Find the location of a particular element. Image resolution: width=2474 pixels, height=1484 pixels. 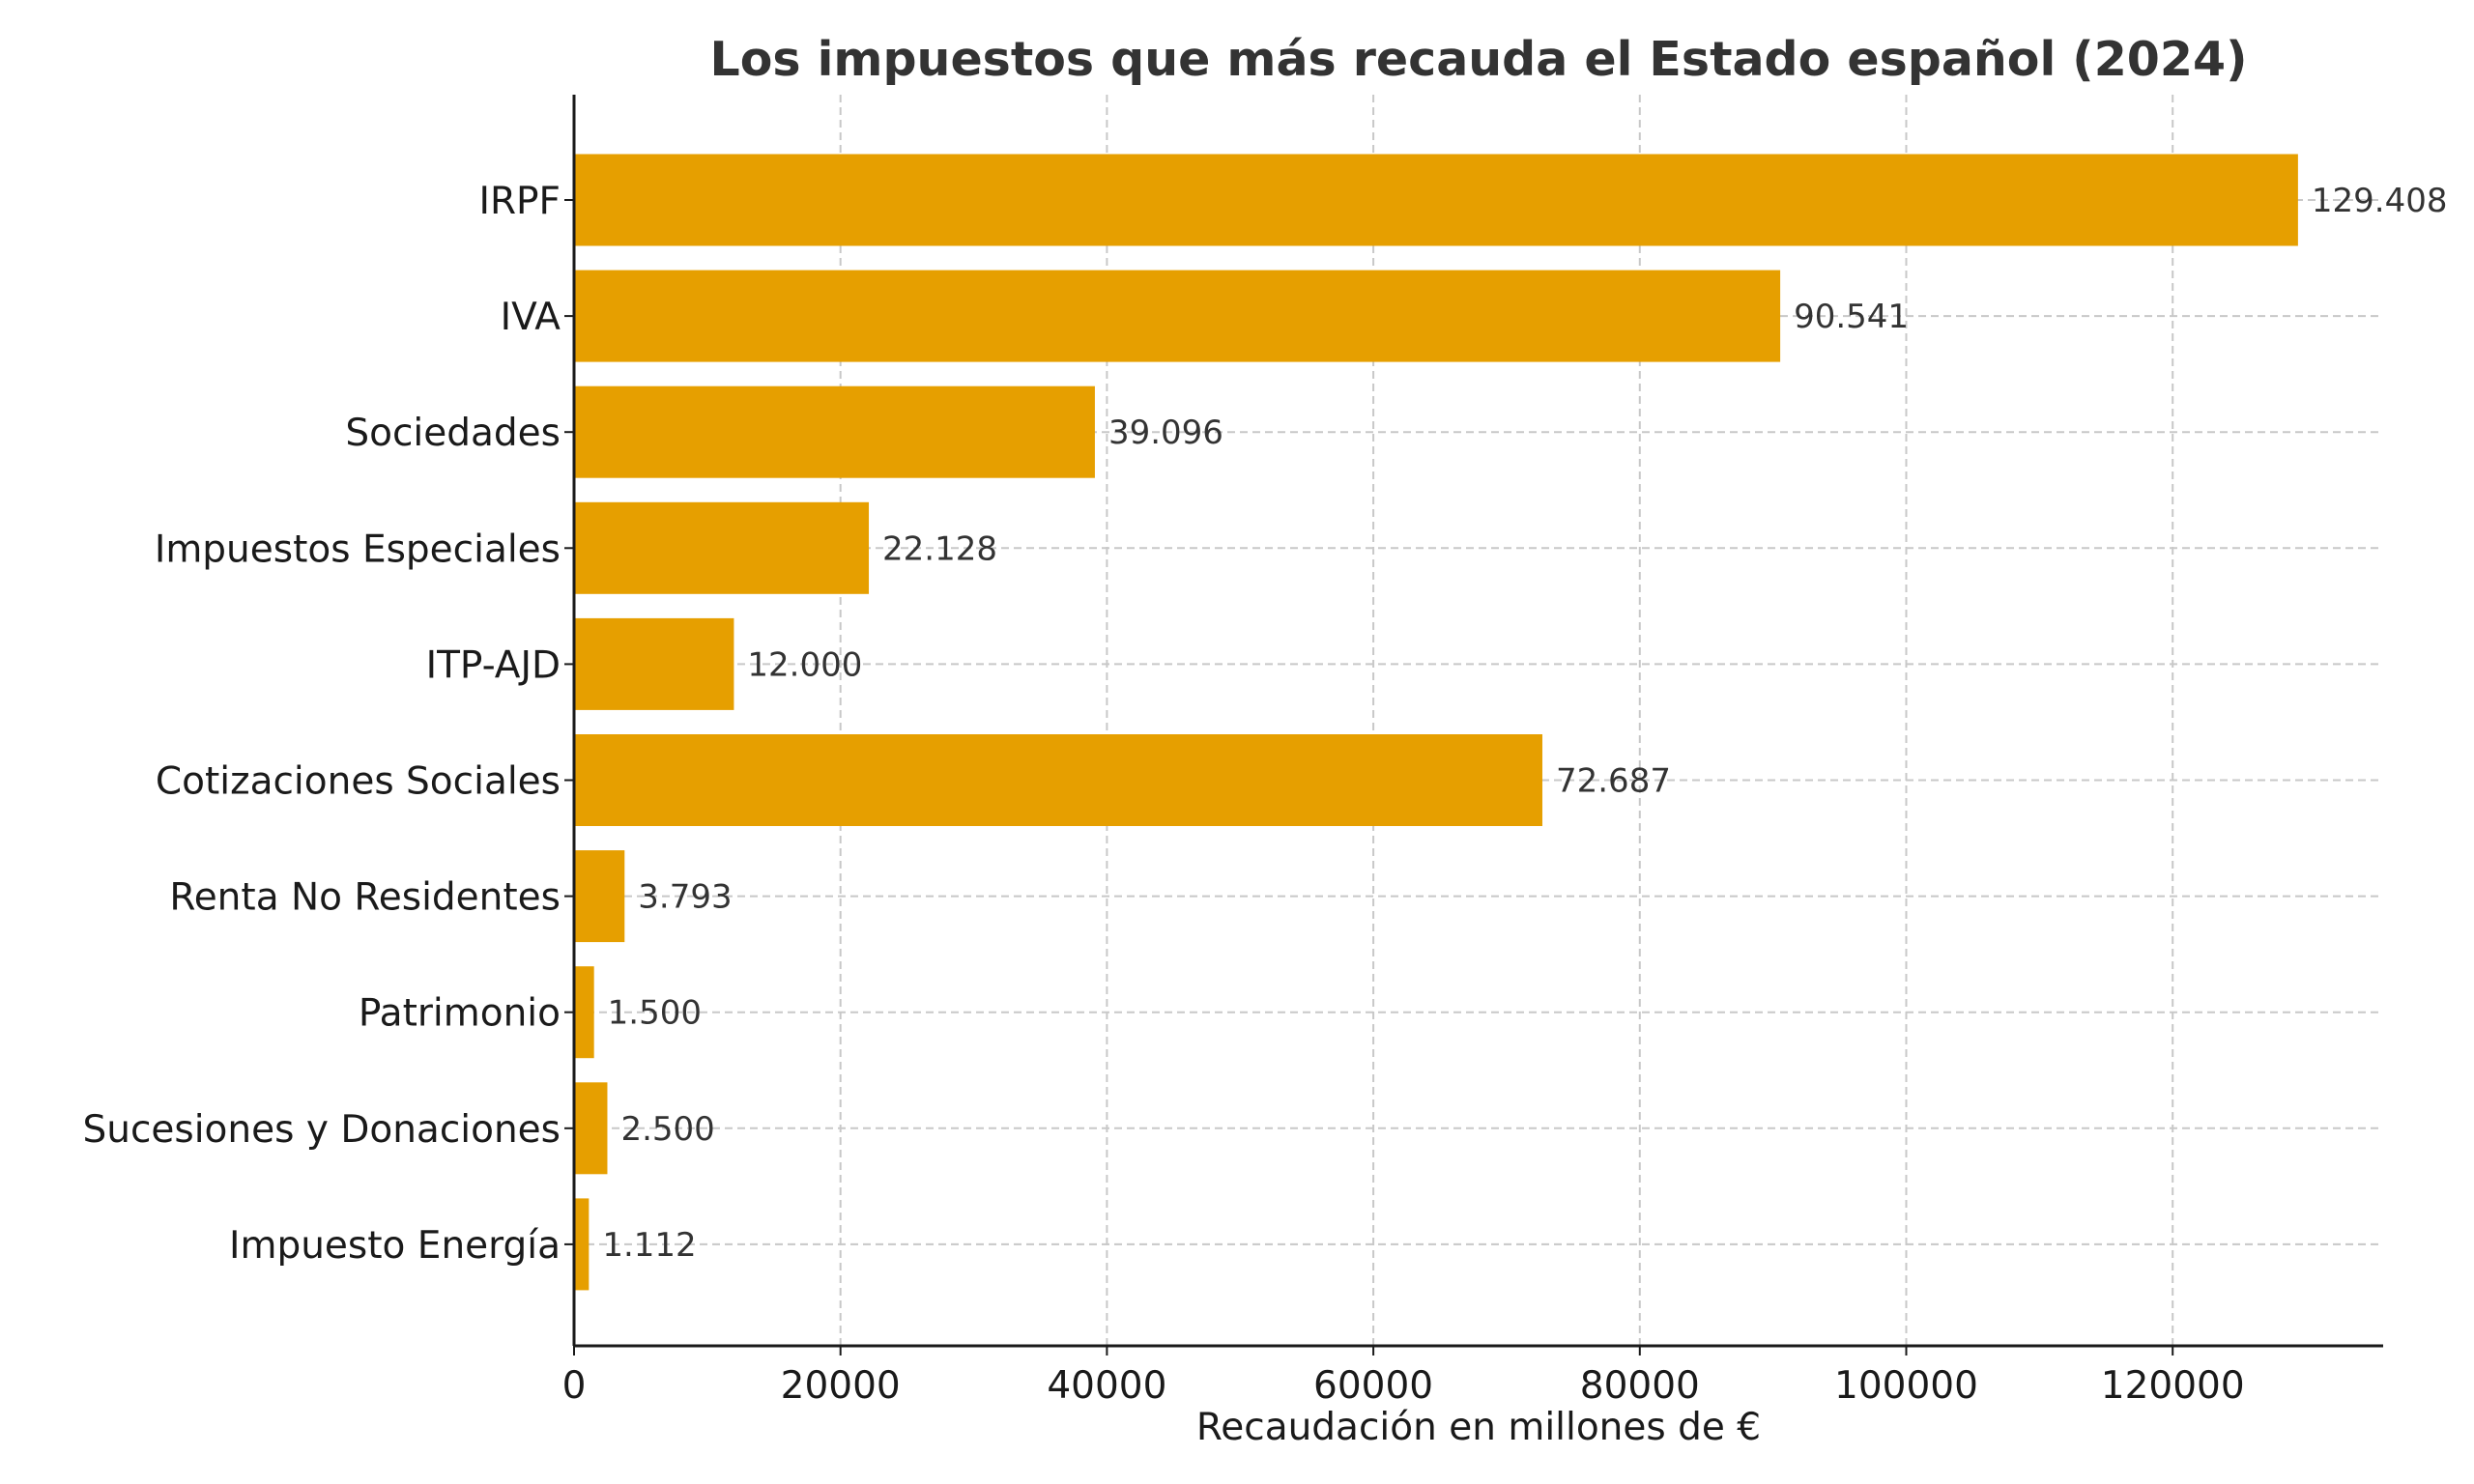

data-label: 3.793 is located at coordinates (685, 897).